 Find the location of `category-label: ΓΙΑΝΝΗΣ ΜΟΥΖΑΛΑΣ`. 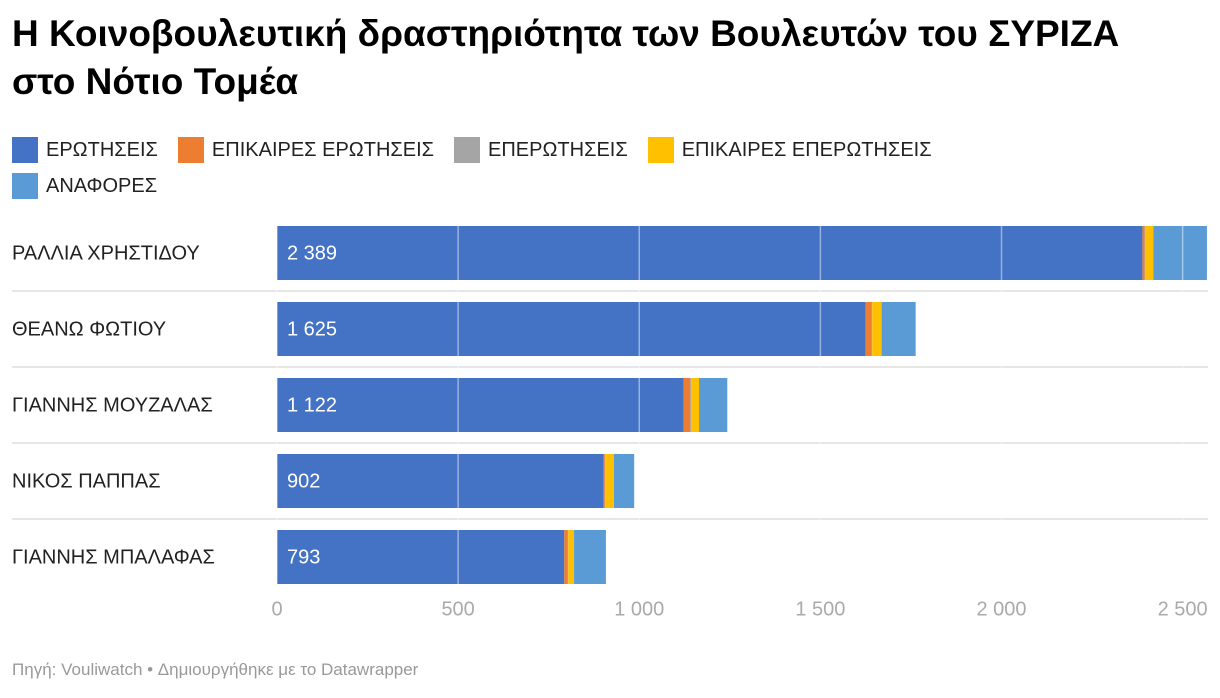

category-label: ΓΙΑΝΝΗΣ ΜΟΥΖΑΛΑΣ is located at coordinates (112, 405).